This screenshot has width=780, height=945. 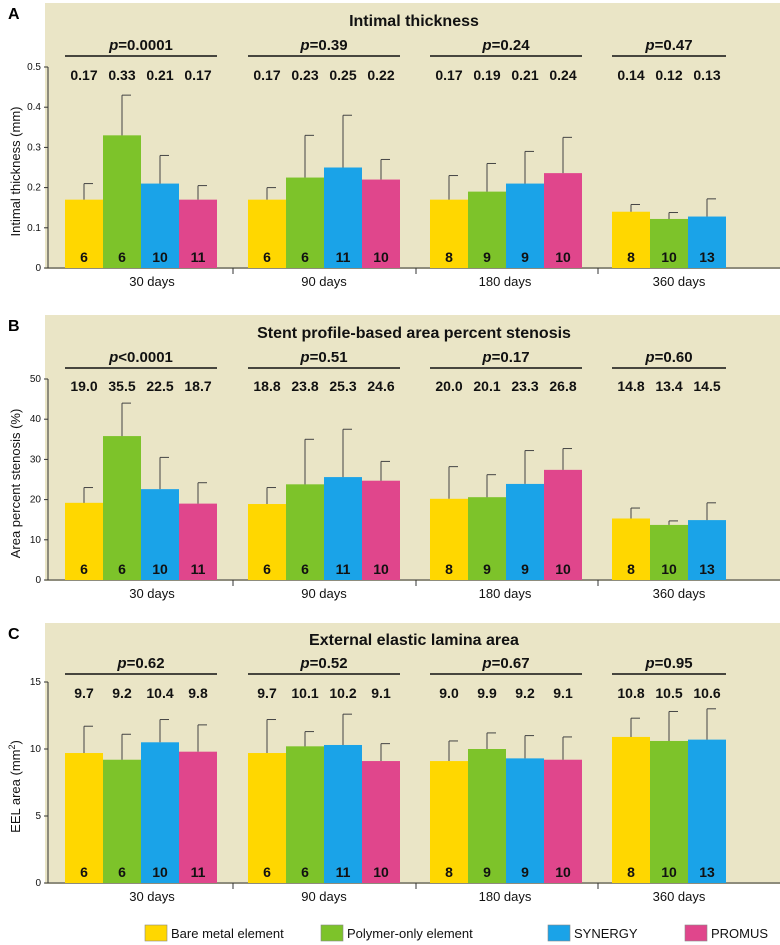 What do you see at coordinates (380, 75) in the screenshot?
I see `data-label: 0.22` at bounding box center [380, 75].